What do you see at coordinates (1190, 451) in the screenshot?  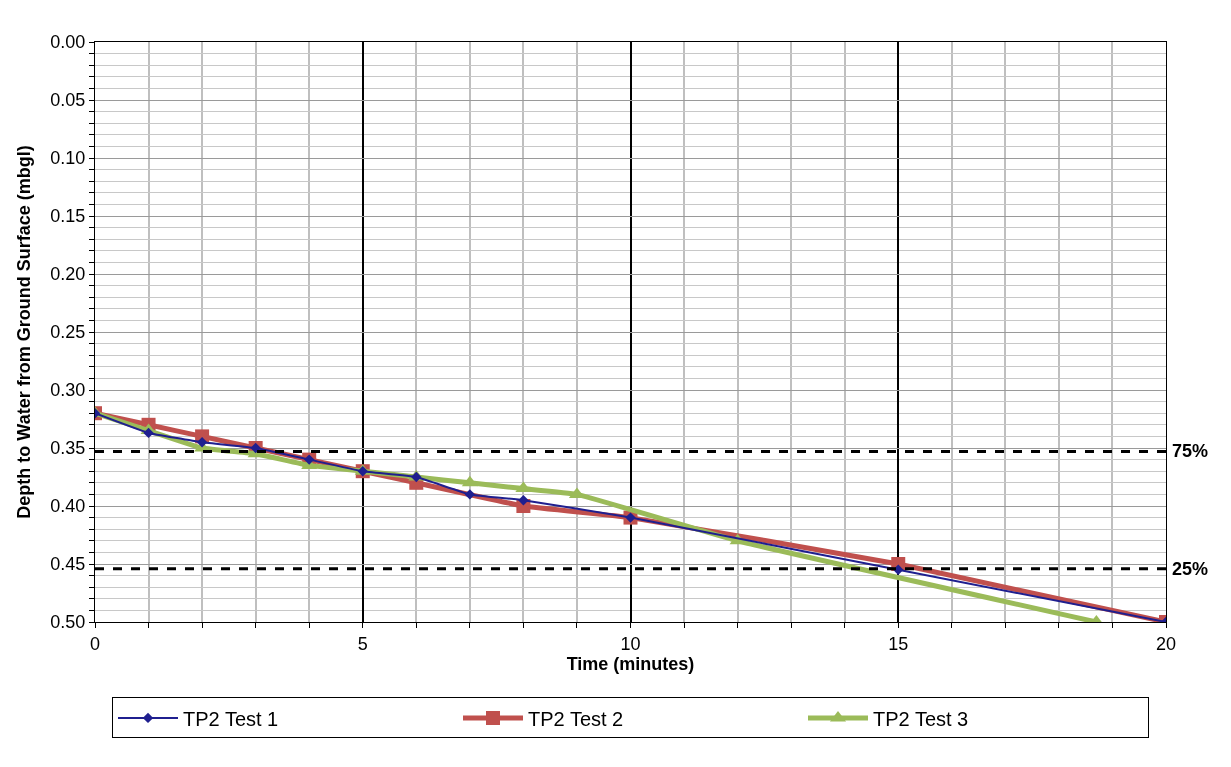 I see `annotation: 75%` at bounding box center [1190, 451].